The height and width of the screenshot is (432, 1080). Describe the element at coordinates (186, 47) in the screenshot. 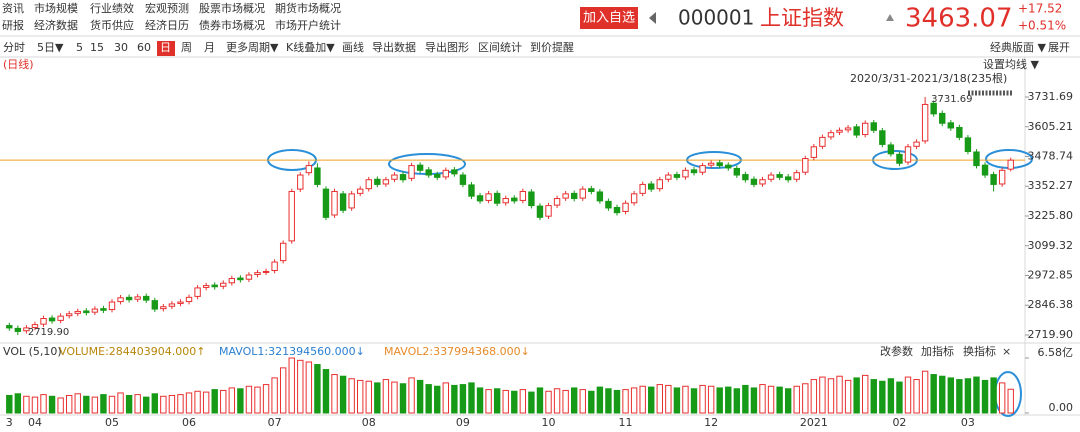

I see `toolbar-item: 周` at that location.